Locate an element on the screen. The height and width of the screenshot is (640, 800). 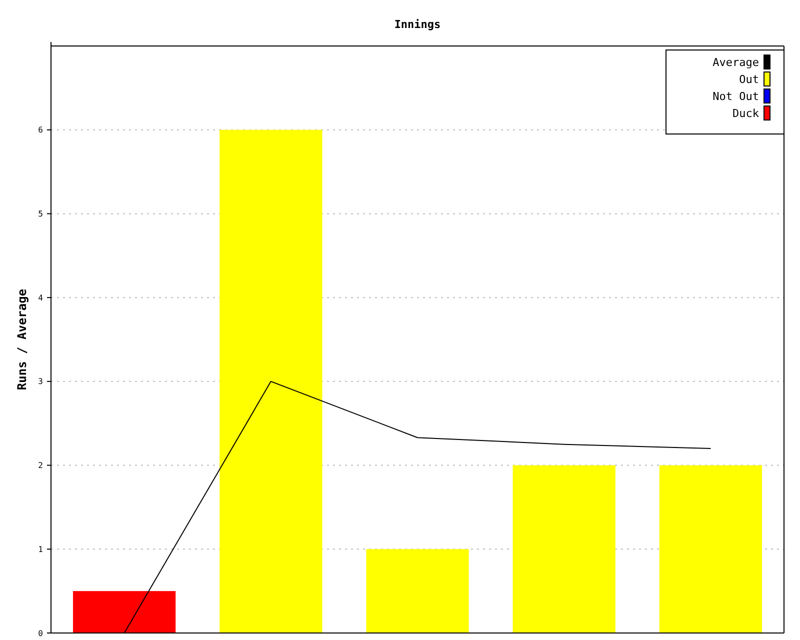
y-tick-label: 1 is located at coordinates (41, 549).